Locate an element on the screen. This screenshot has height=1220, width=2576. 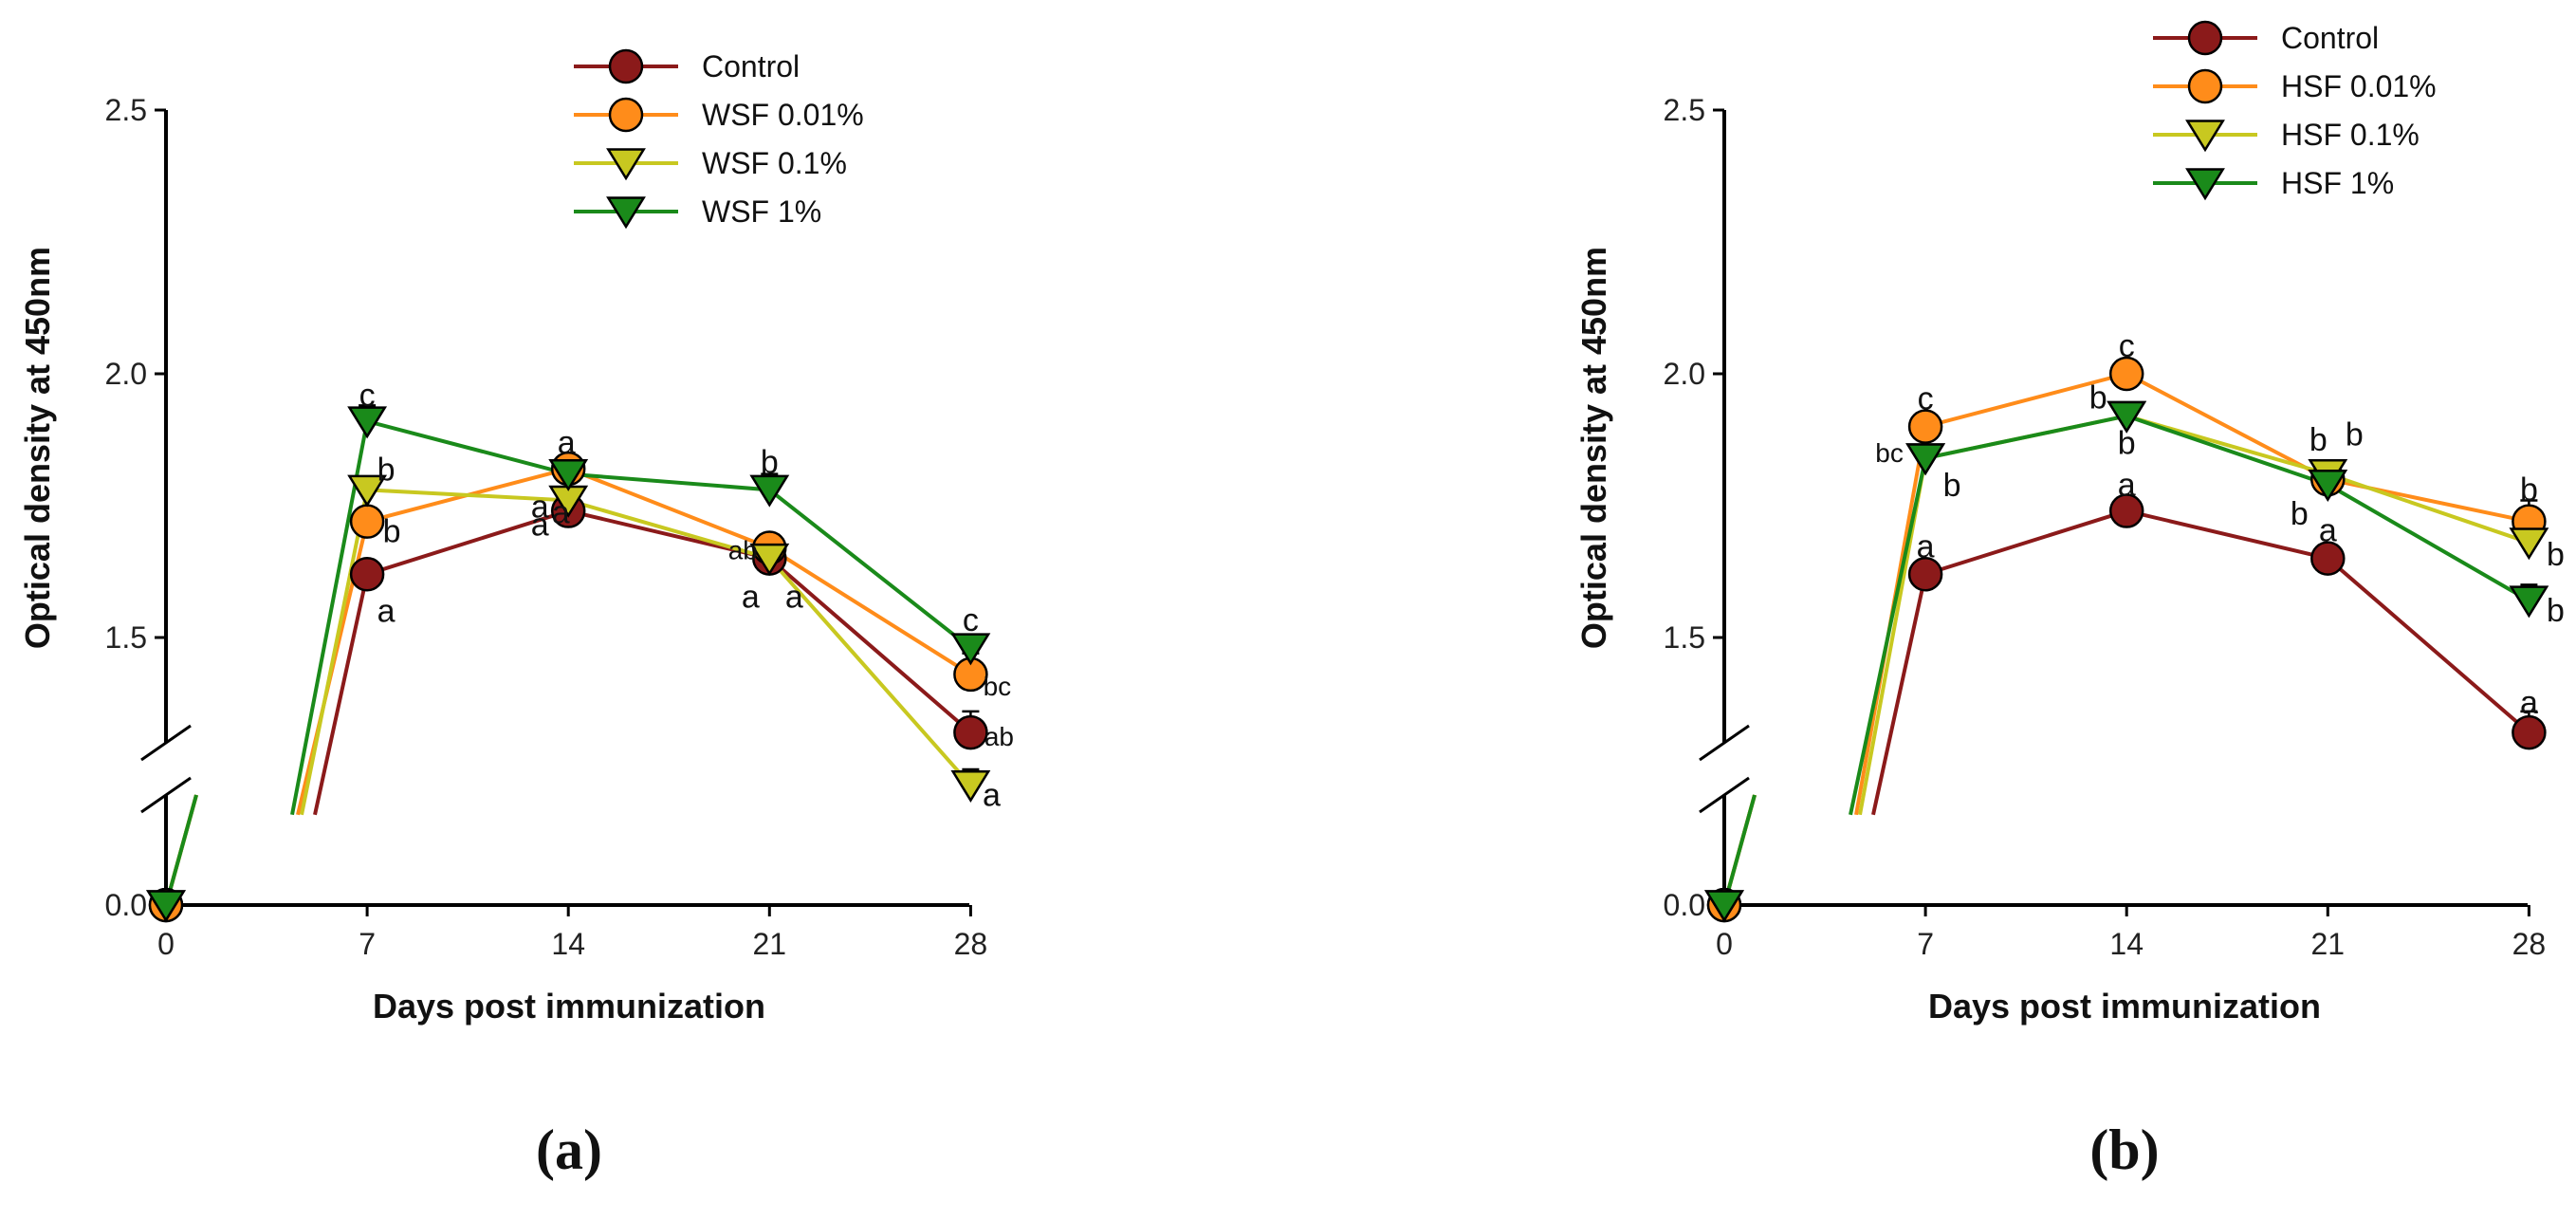
legend-label: WSF 1% is located at coordinates (761, 211).